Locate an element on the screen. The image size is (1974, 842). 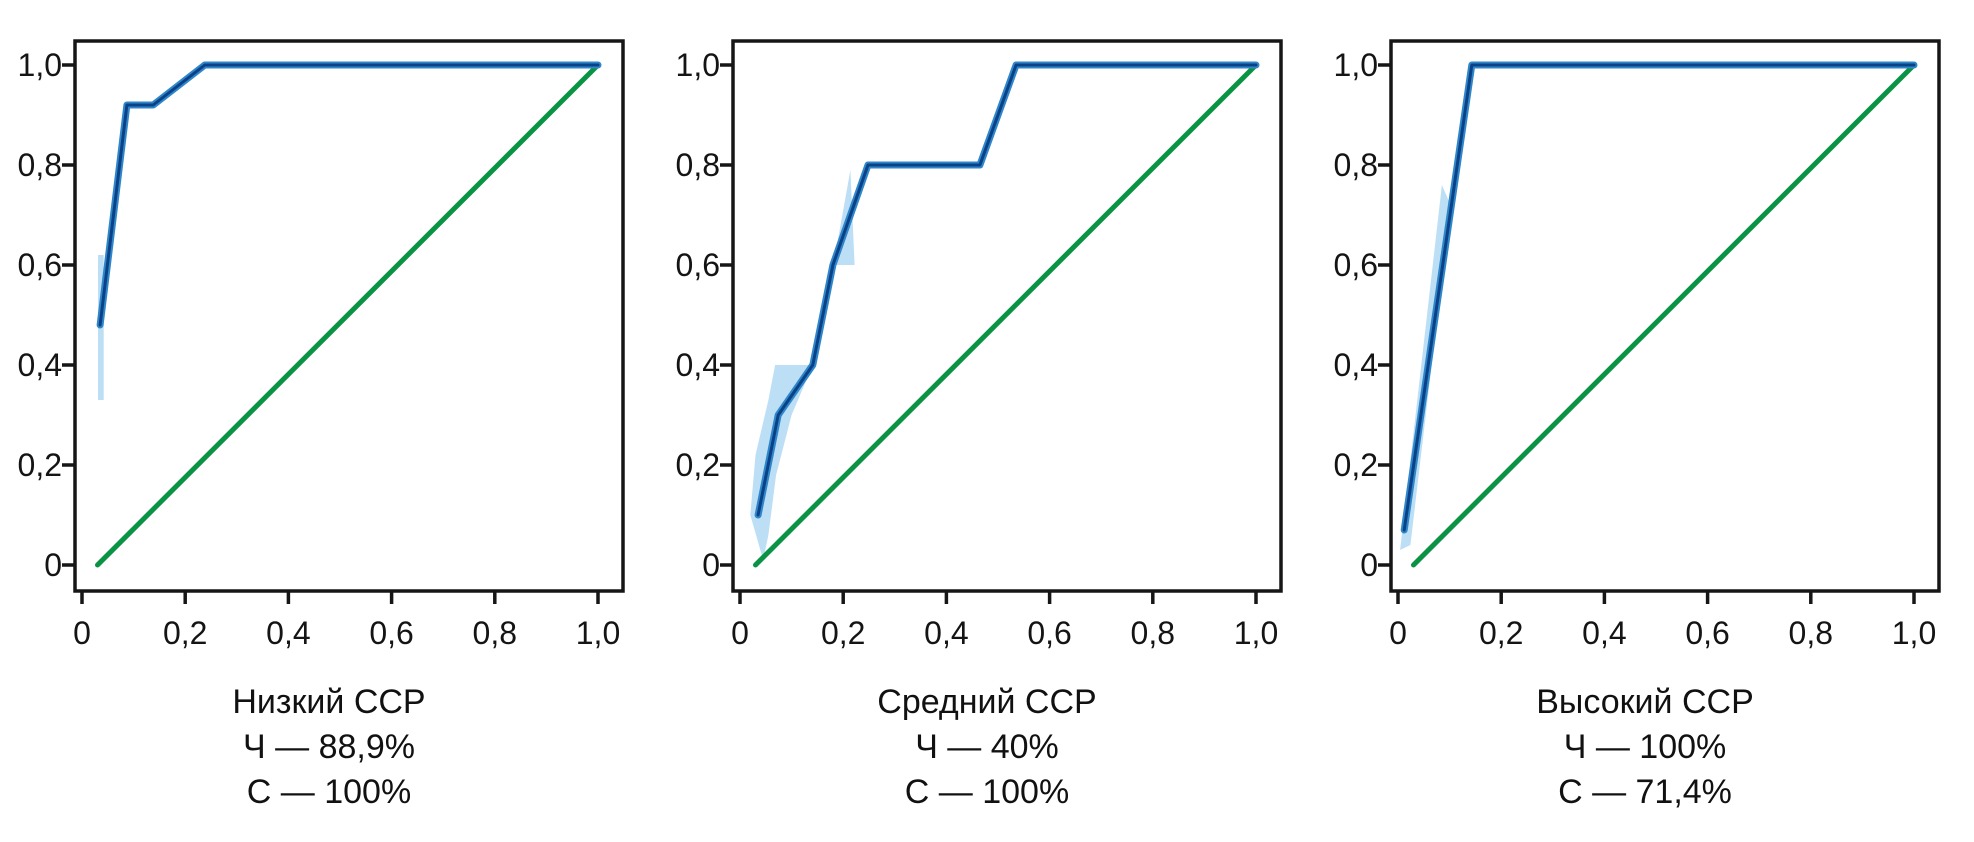
panel-title: Низкий ССР is located at coordinates (329, 702).